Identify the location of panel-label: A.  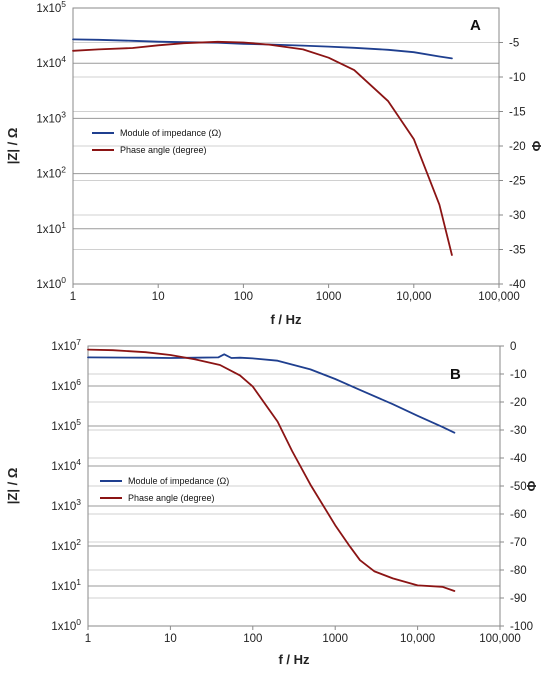
(475, 25).